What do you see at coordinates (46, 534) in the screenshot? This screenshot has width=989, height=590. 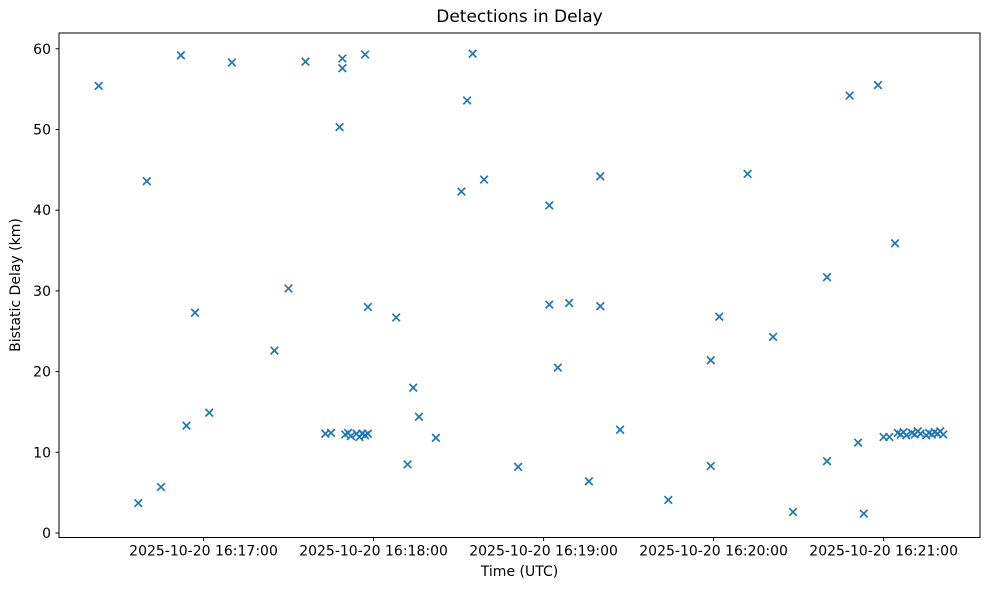 I see `y-tick-label: 0` at bounding box center [46, 534].